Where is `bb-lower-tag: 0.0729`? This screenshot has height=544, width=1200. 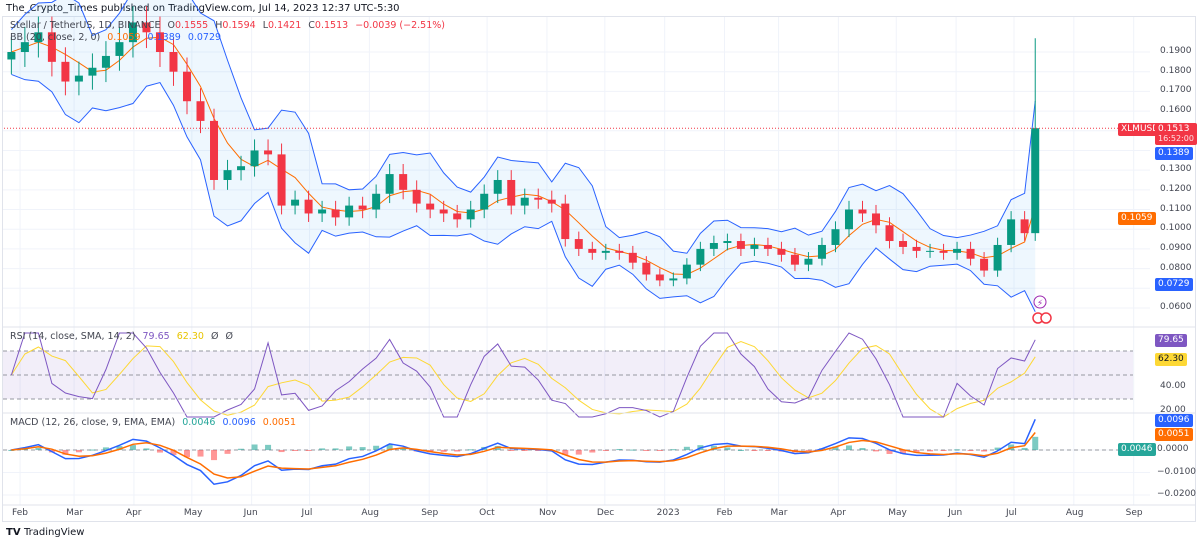 bb-lower-tag: 0.0729 is located at coordinates (1174, 284).